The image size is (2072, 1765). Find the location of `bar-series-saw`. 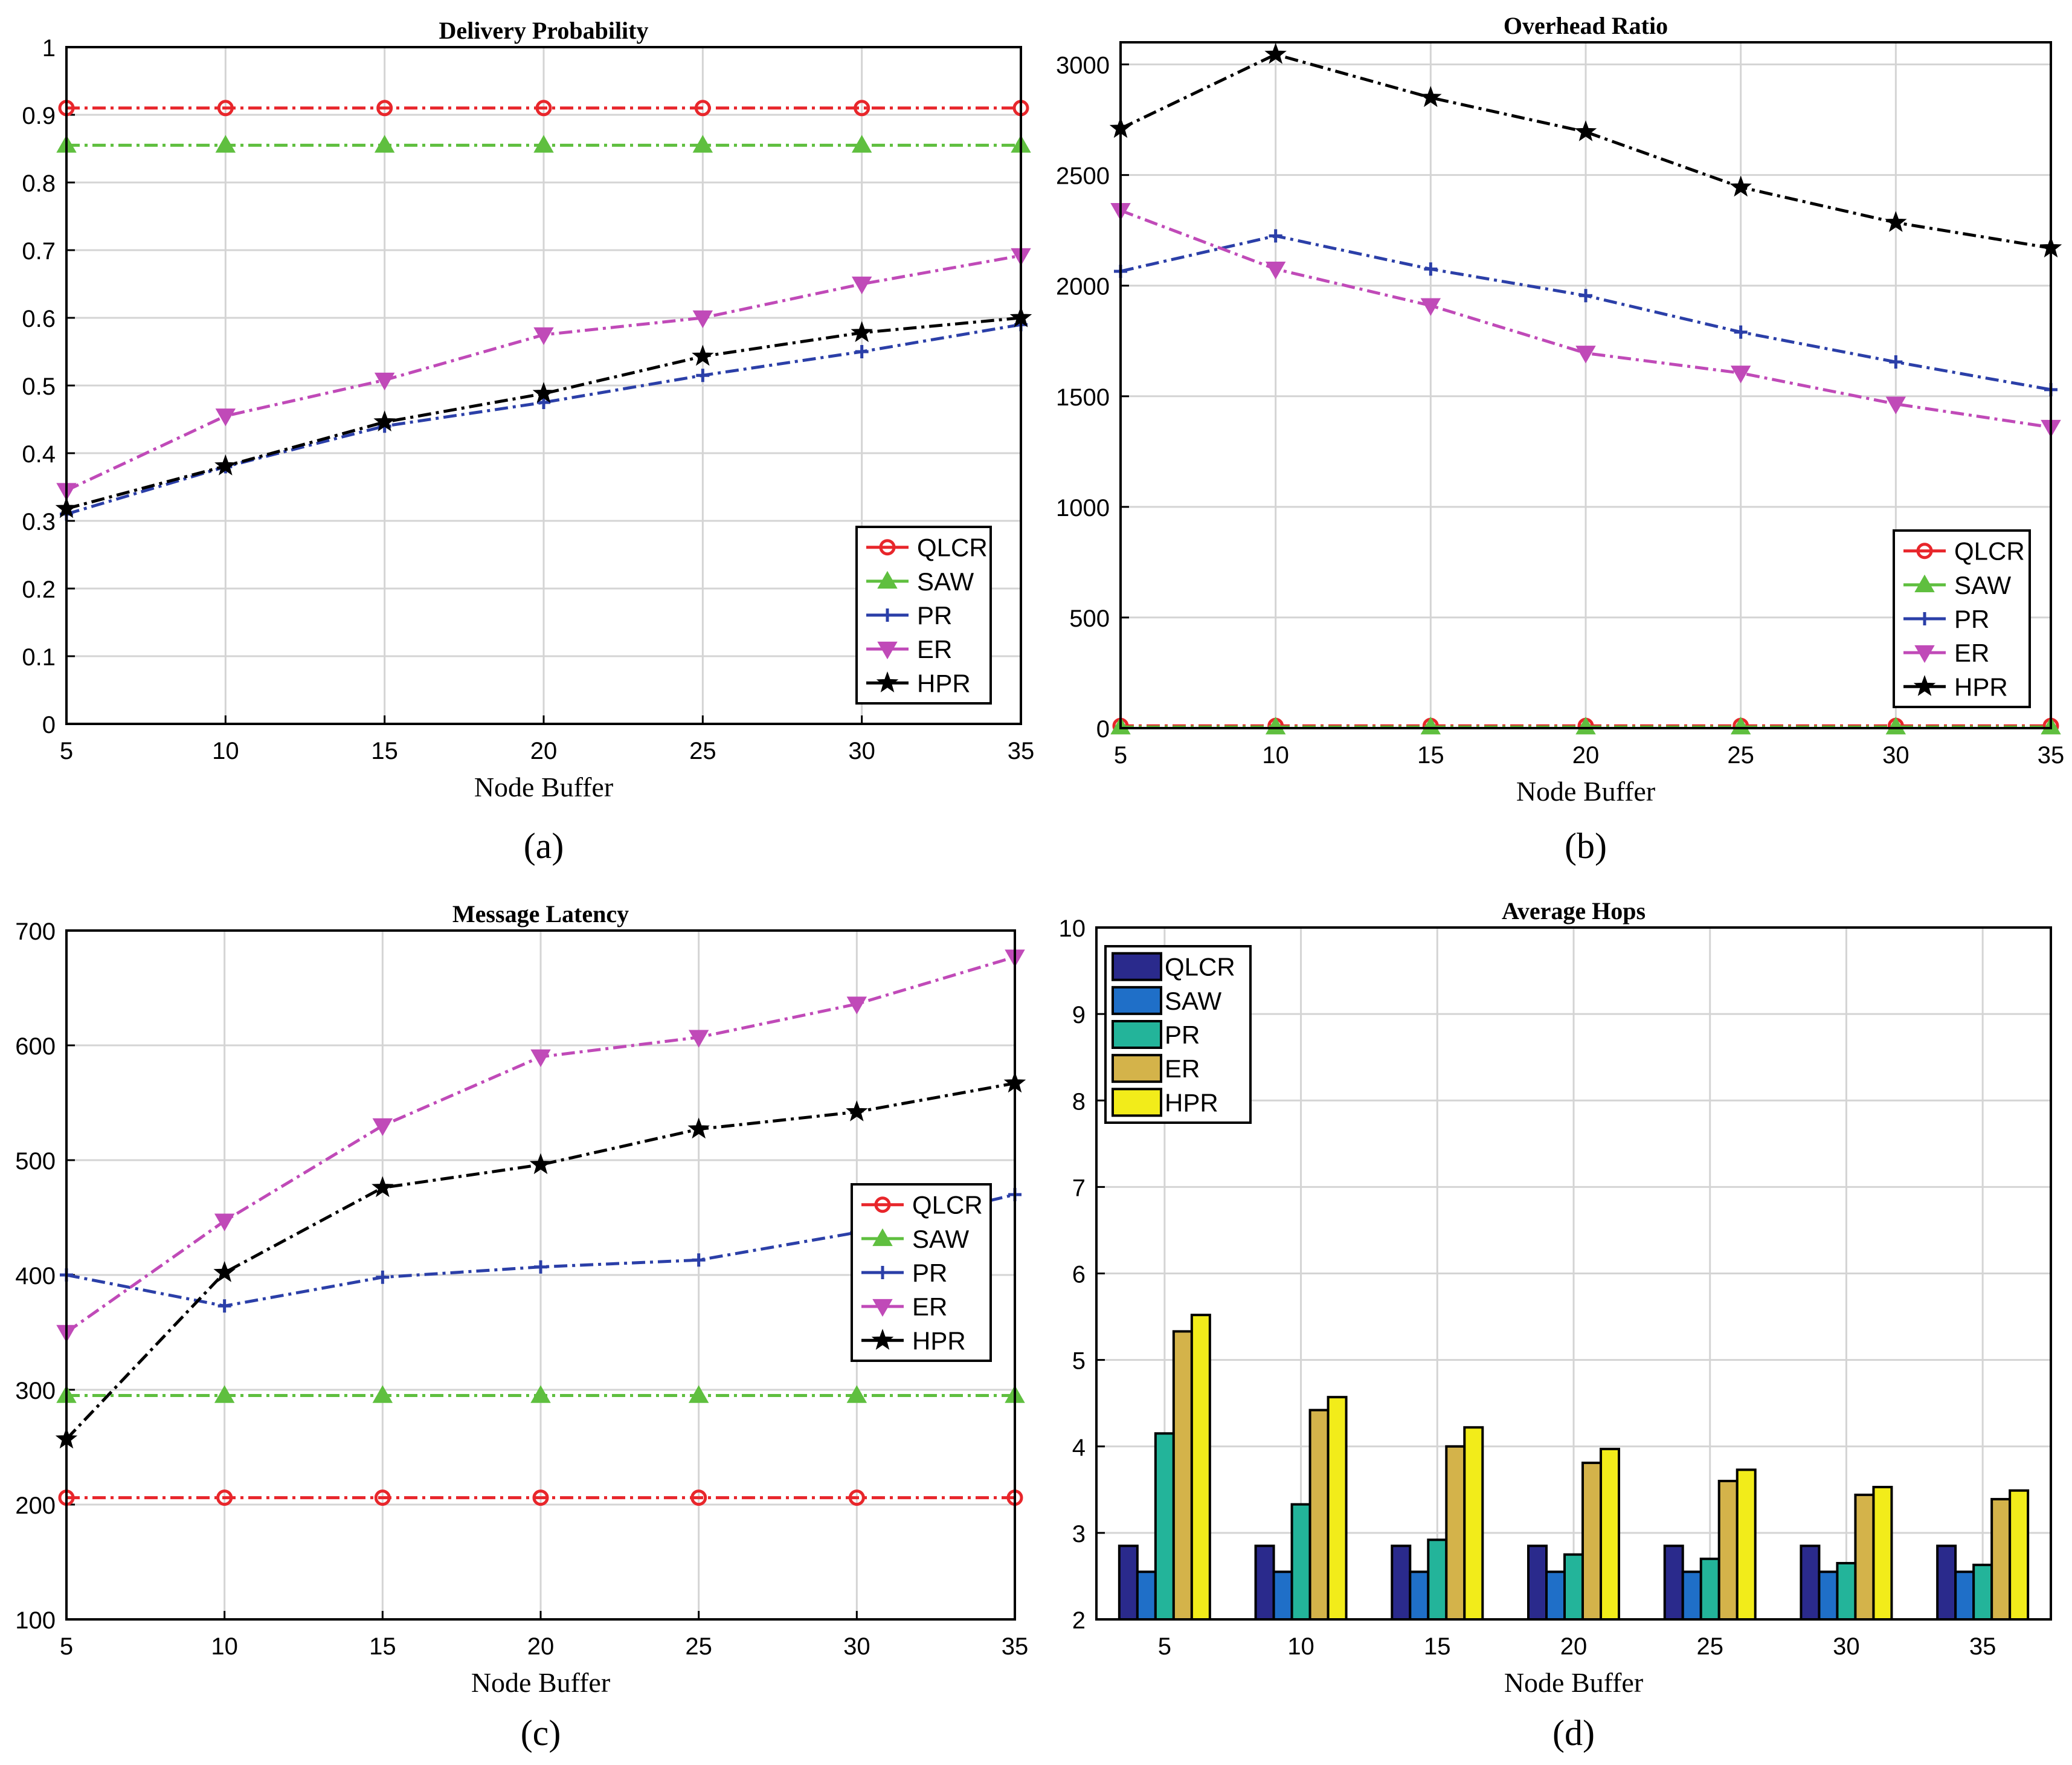

bar-series-saw is located at coordinates (1556, 1595).